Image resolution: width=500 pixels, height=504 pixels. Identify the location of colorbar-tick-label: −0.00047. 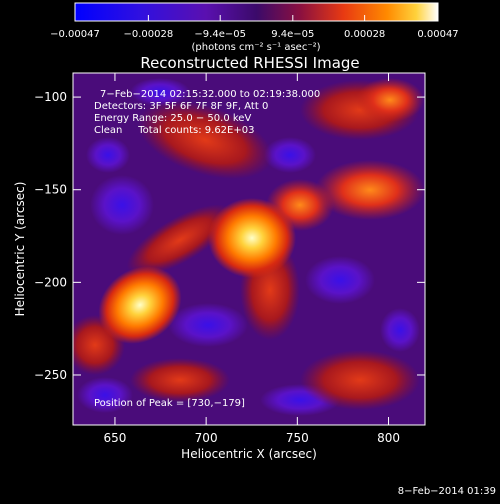
(75, 34).